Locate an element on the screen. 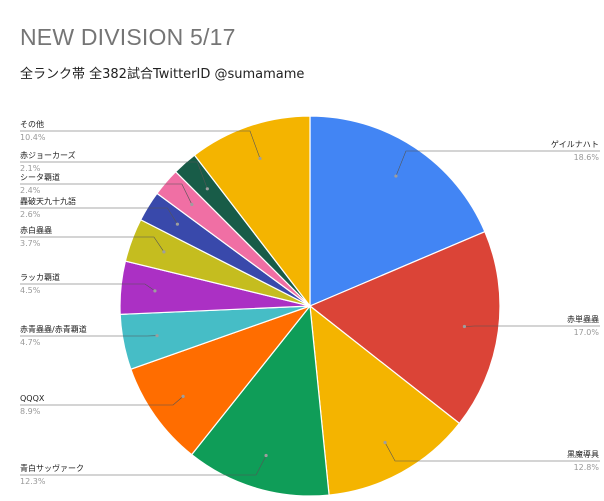 The image size is (604, 501). slice-label-9: シータ覇道 is located at coordinates (40, 177).